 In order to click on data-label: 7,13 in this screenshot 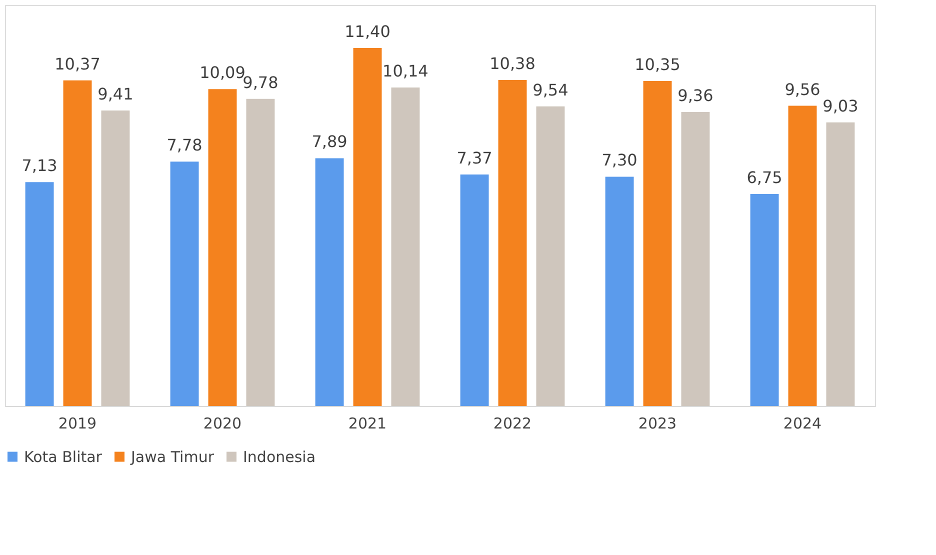, I will do `click(40, 166)`.